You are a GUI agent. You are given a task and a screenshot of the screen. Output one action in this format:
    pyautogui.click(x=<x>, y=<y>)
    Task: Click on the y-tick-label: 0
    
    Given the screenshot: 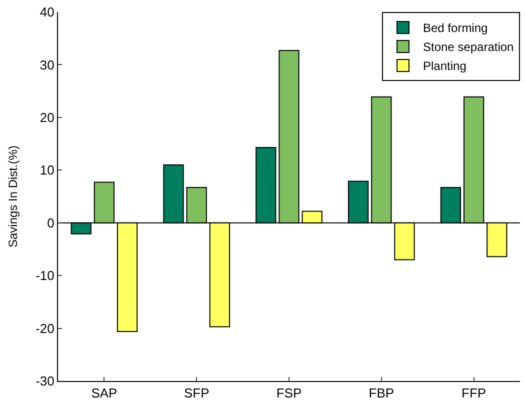 What is the action you would take?
    pyautogui.click(x=50, y=222)
    